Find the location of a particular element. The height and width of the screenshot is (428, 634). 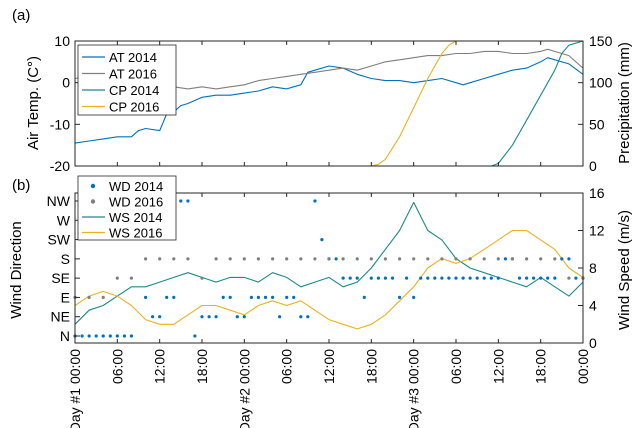

x-tick-label: Day #2 00:00 is located at coordinates (244, 388).